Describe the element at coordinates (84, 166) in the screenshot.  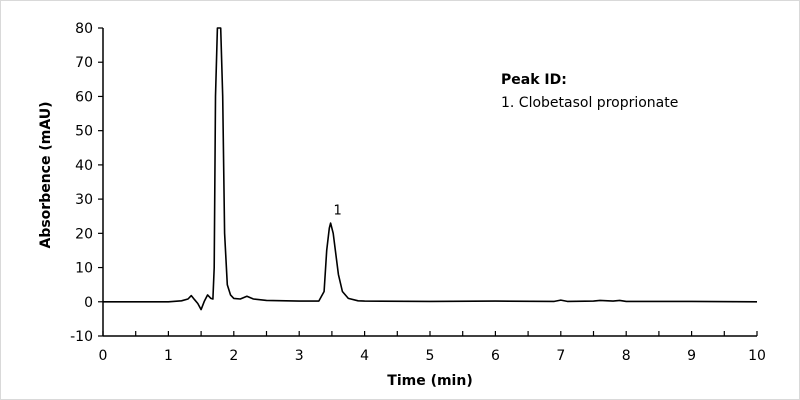
I see `y-tick-label: 40` at that location.